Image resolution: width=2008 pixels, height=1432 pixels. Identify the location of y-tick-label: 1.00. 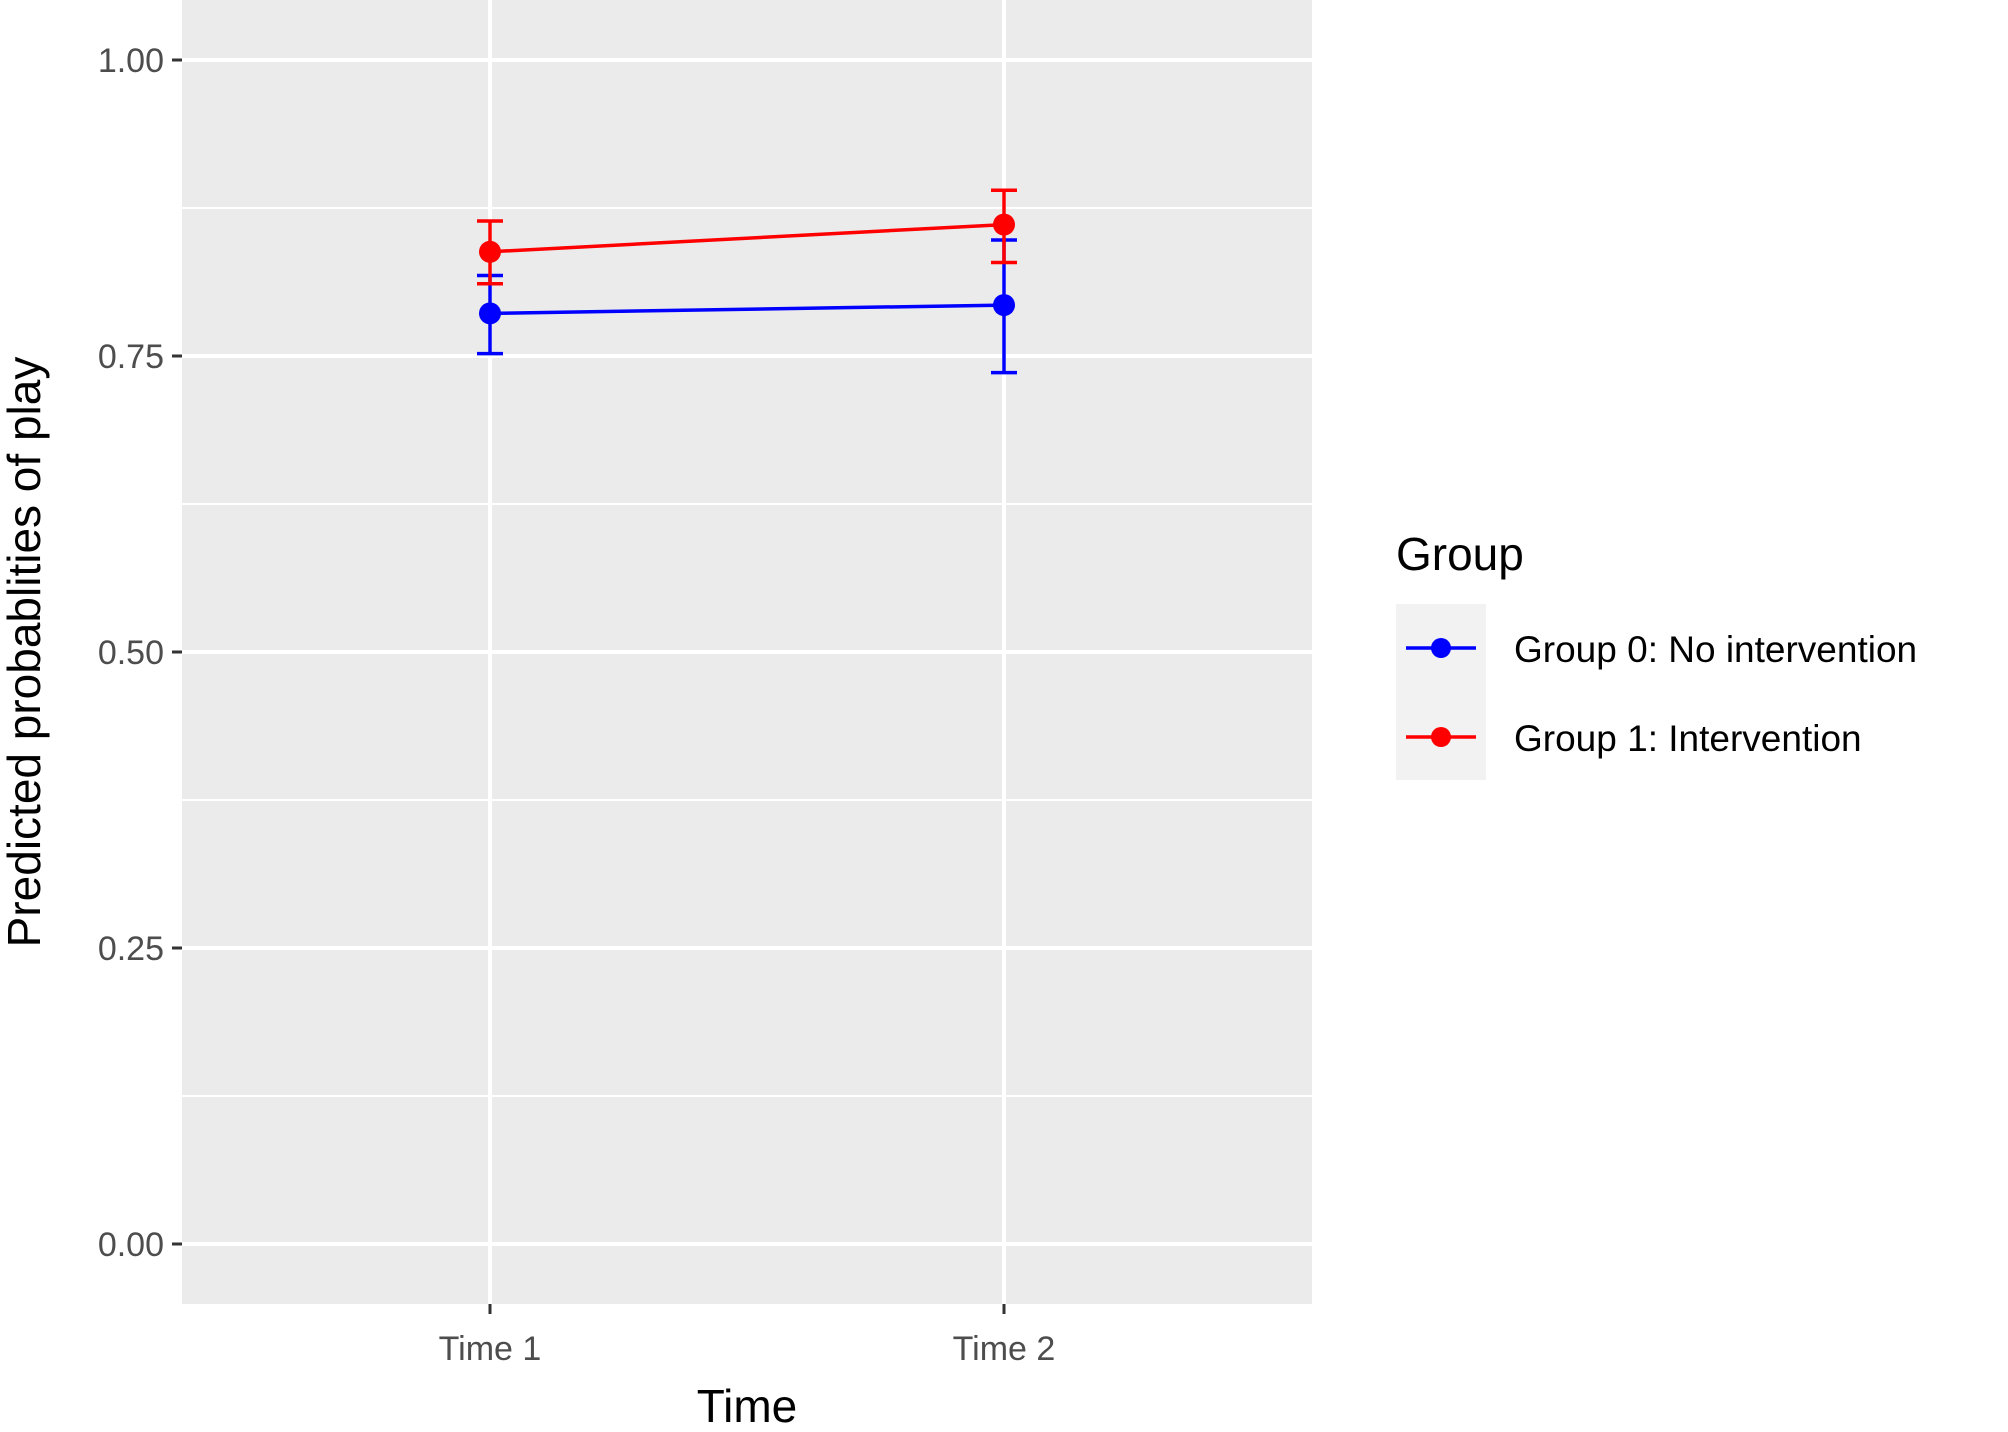
(131, 61).